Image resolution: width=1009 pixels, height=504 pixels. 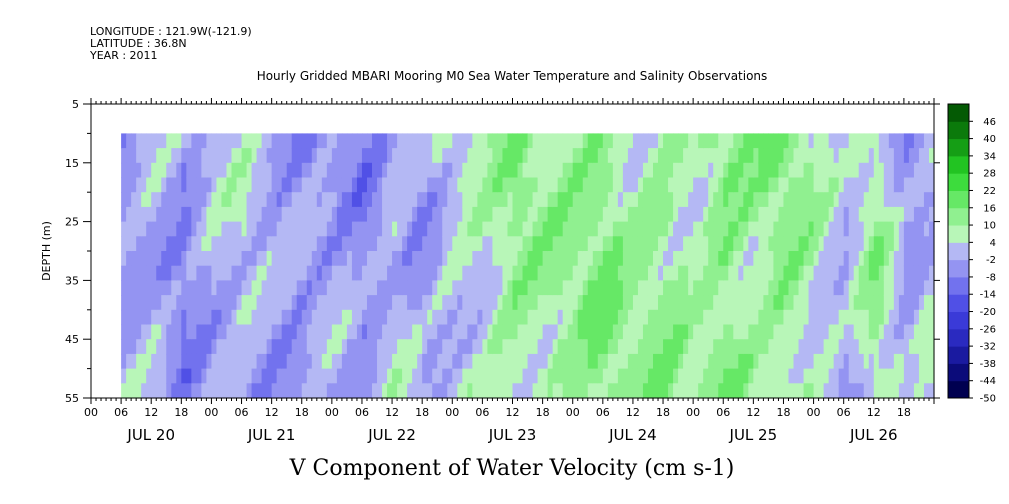 What do you see at coordinates (753, 412) in the screenshot?
I see `hour-tick-label: 12` at bounding box center [753, 412].